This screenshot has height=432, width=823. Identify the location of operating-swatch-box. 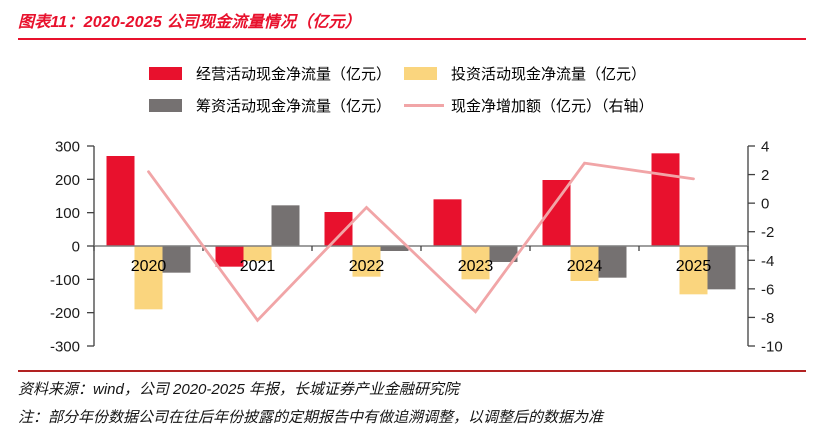
(169, 73).